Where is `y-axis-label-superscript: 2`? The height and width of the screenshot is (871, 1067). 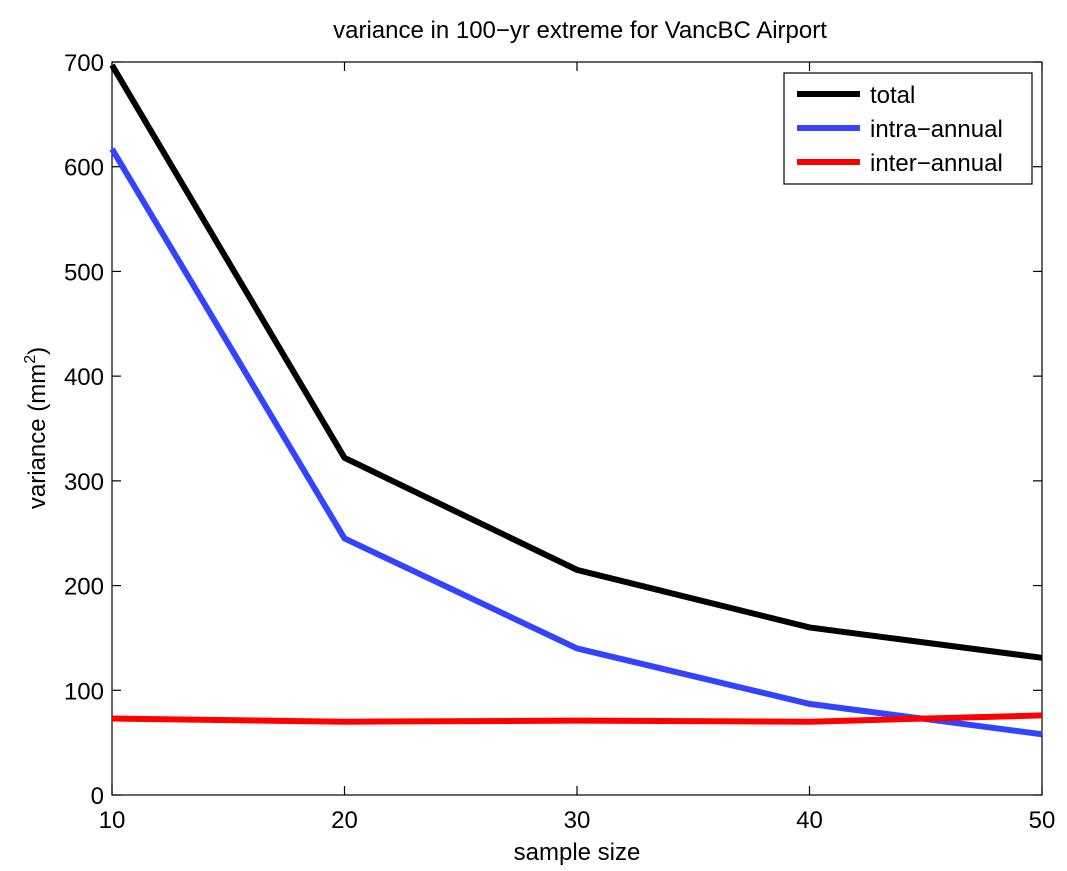
y-axis-label-superscript: 2 is located at coordinates (30, 359).